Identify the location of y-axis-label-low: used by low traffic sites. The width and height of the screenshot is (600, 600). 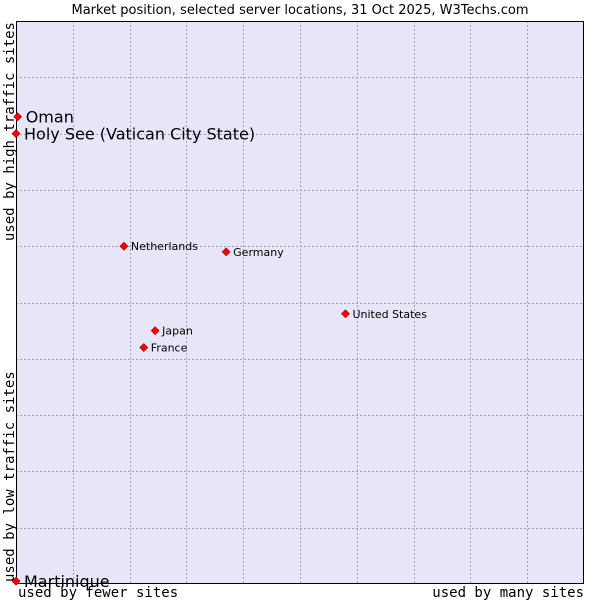
(10, 476).